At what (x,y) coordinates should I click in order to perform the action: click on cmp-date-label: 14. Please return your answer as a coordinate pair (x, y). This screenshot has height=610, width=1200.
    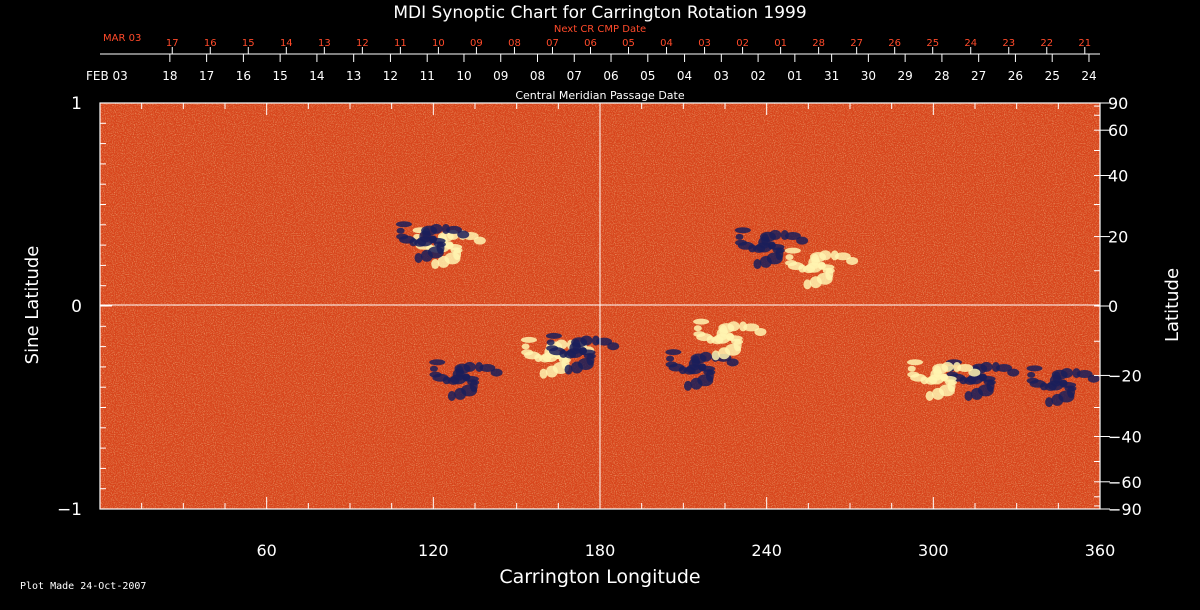
    Looking at the image, I should click on (316, 76).